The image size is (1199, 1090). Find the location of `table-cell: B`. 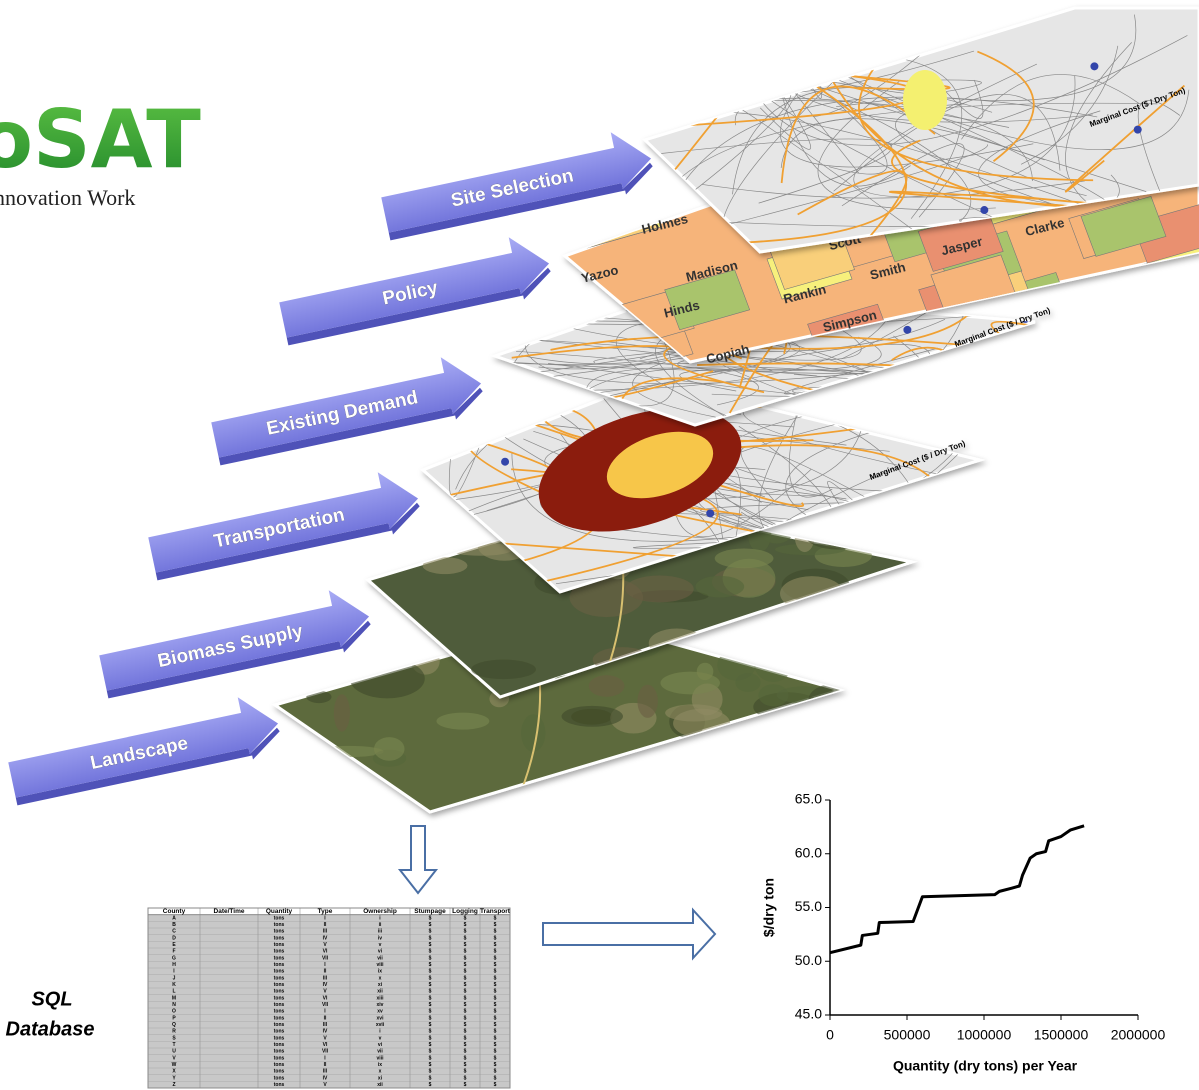

table-cell: B is located at coordinates (174, 925).